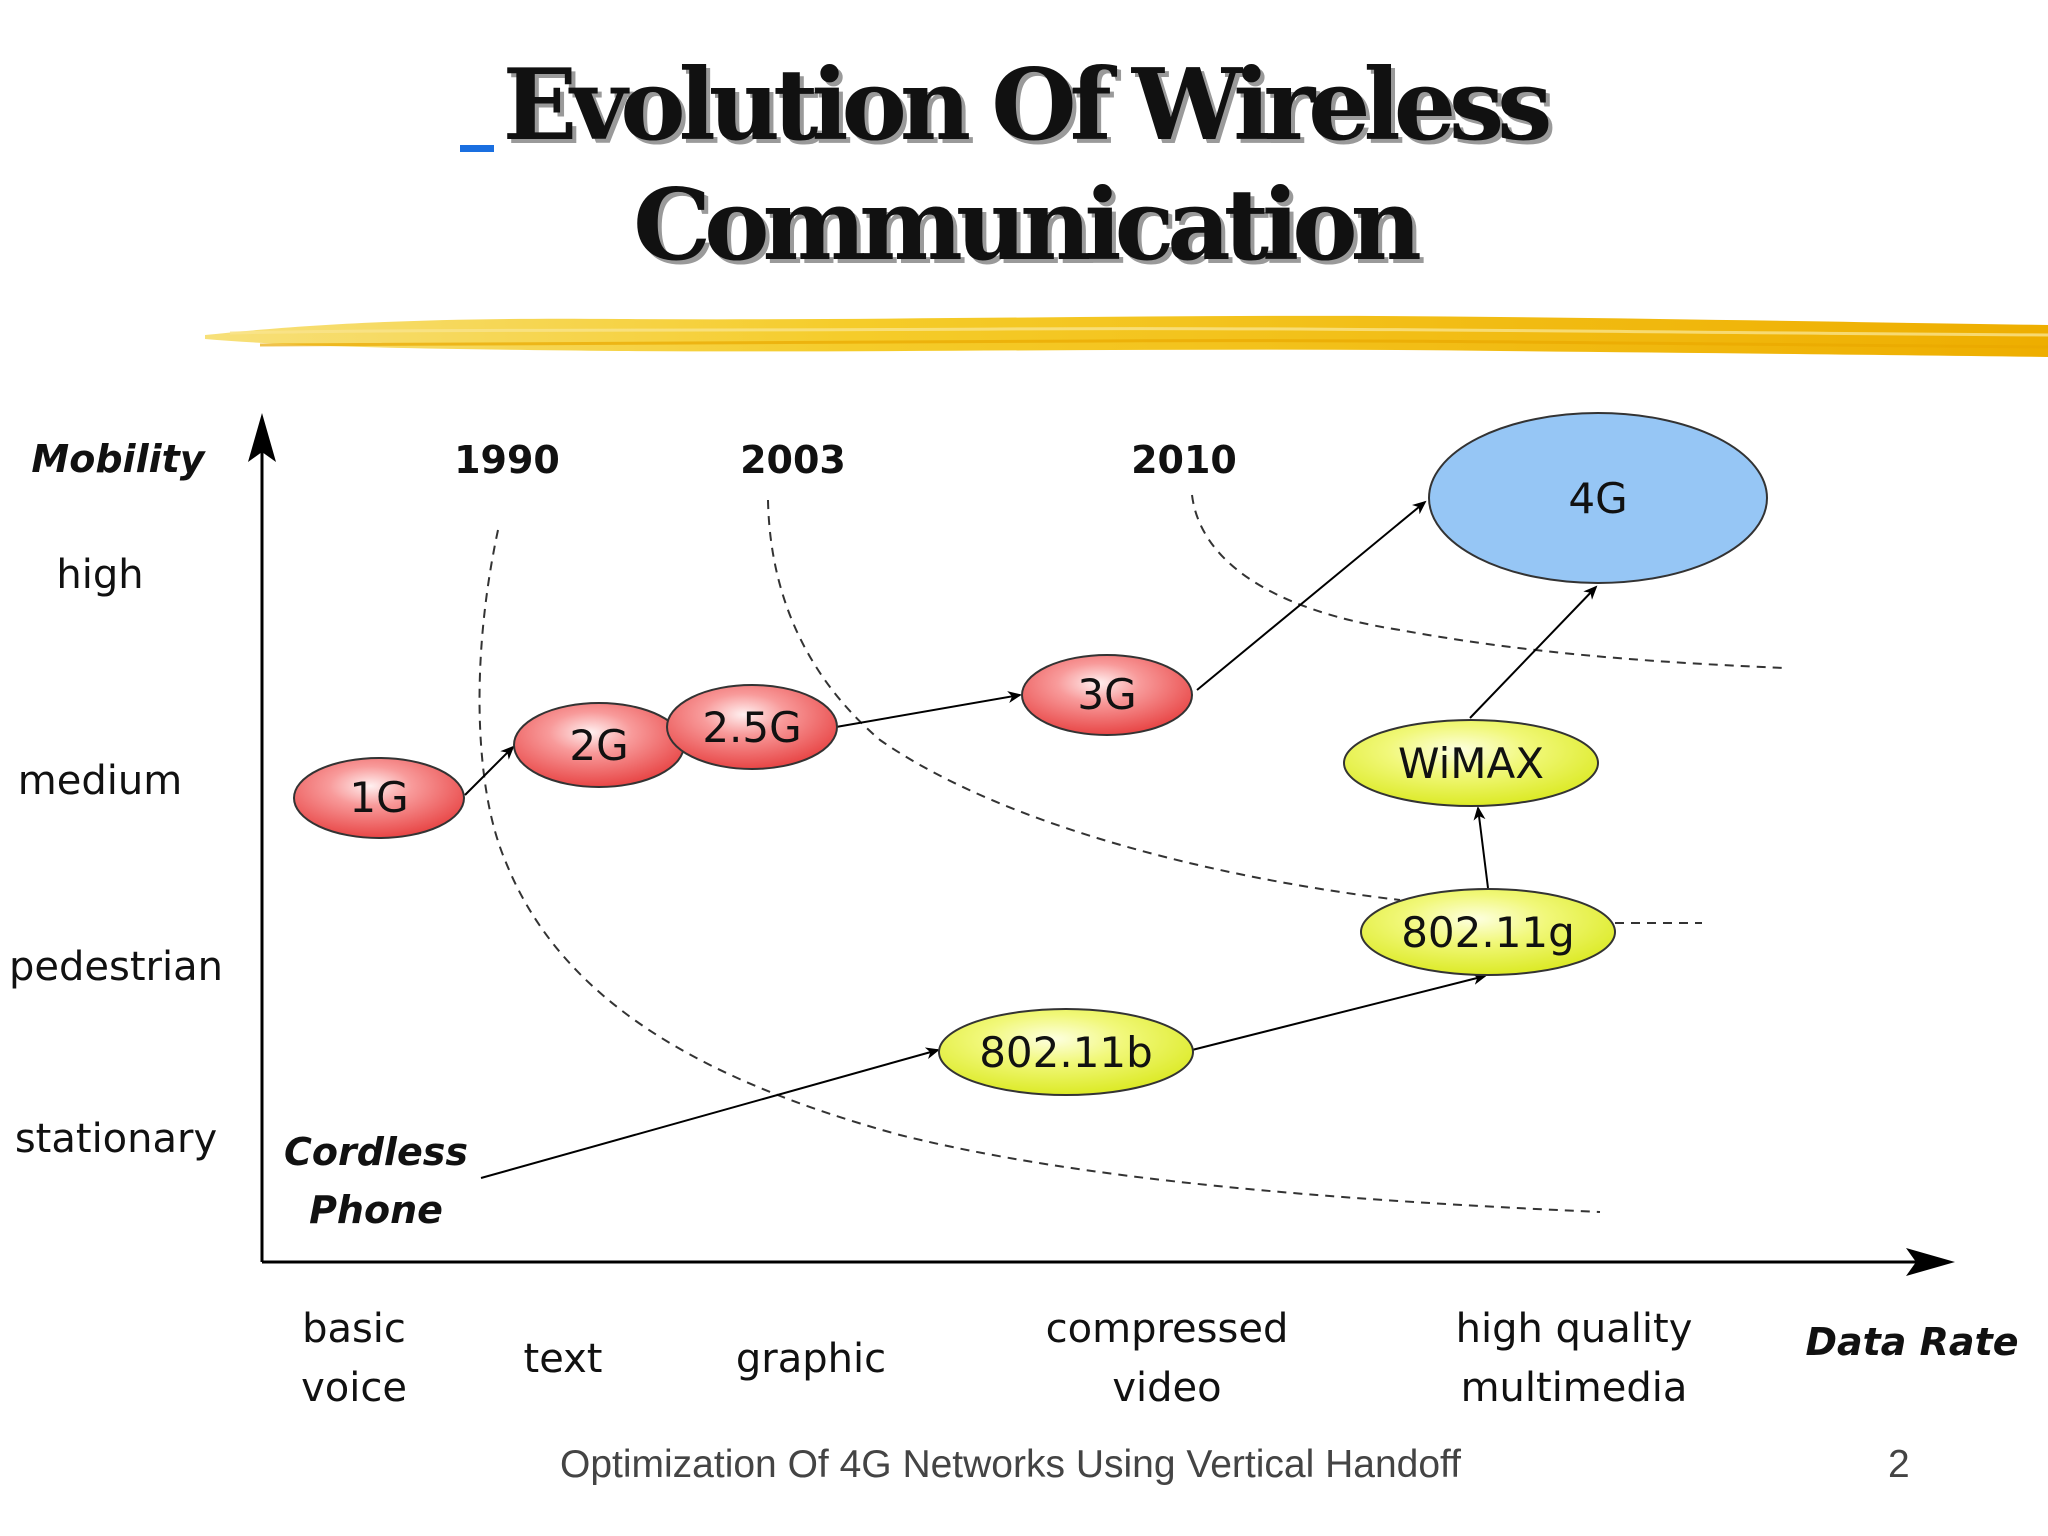 The image size is (2048, 1536). I want to click on node-80211b-label: 802.11b, so click(1066, 1052).